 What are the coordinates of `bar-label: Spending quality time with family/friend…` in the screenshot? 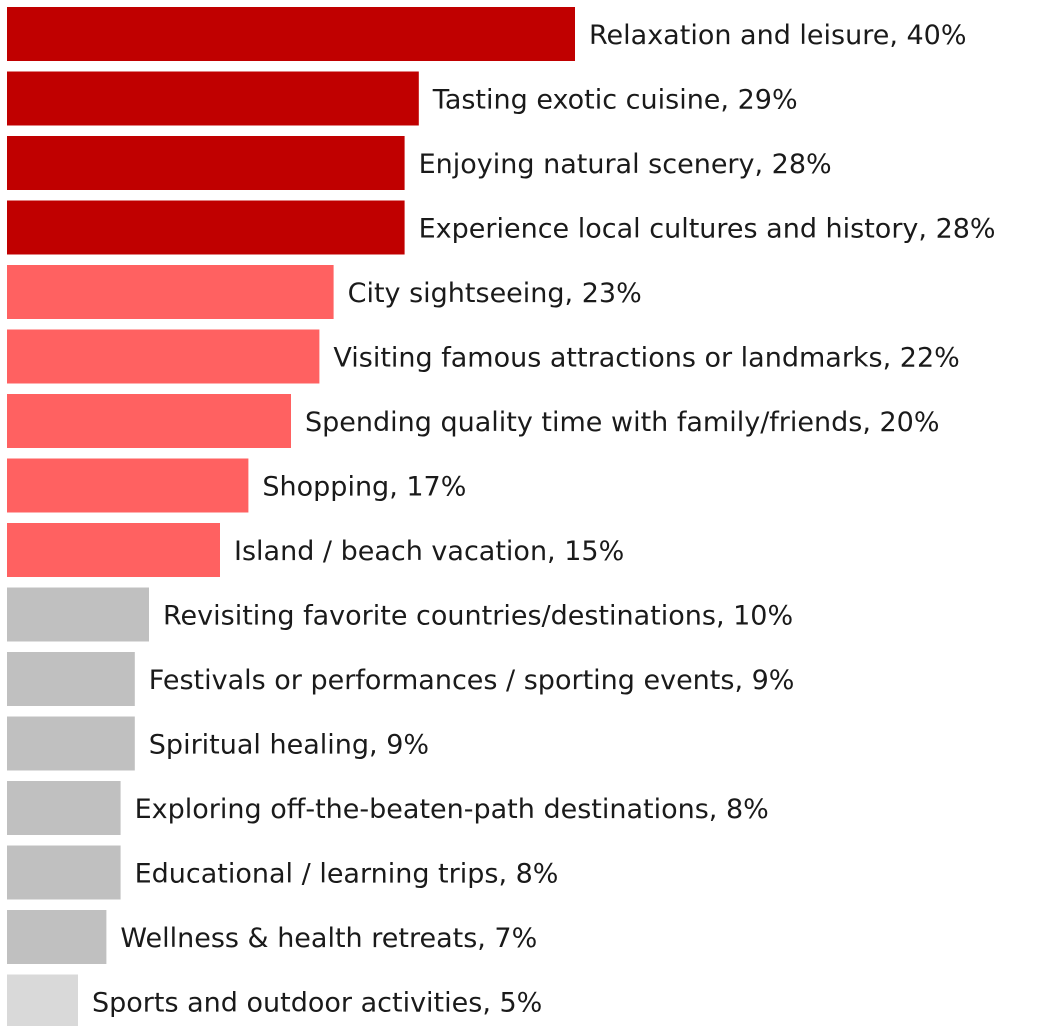 It's located at (622, 422).